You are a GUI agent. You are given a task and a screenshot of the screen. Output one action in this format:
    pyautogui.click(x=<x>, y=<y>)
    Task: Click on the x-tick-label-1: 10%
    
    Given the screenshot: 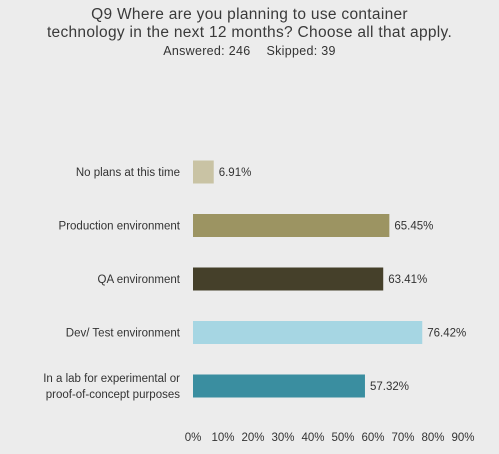 What is the action you would take?
    pyautogui.click(x=222, y=438)
    